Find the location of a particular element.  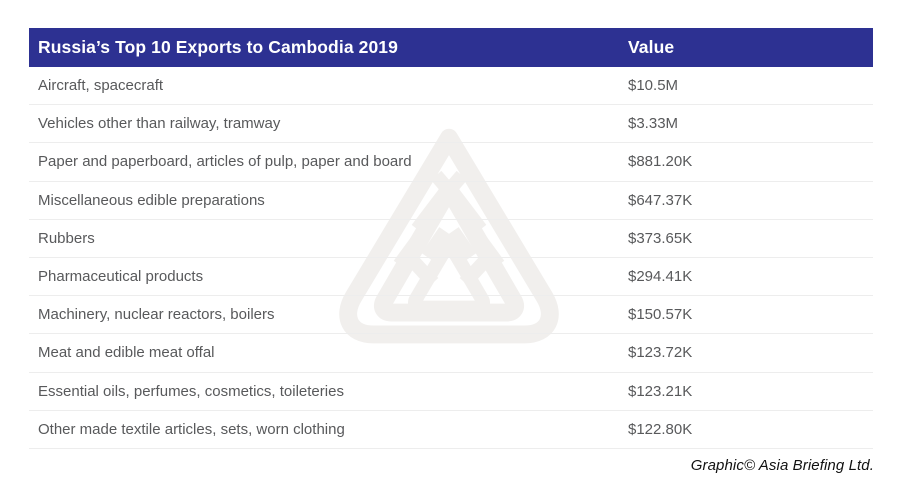

export-category-cell: Machinery, nuclear reactors, boilers is located at coordinates (156, 315).